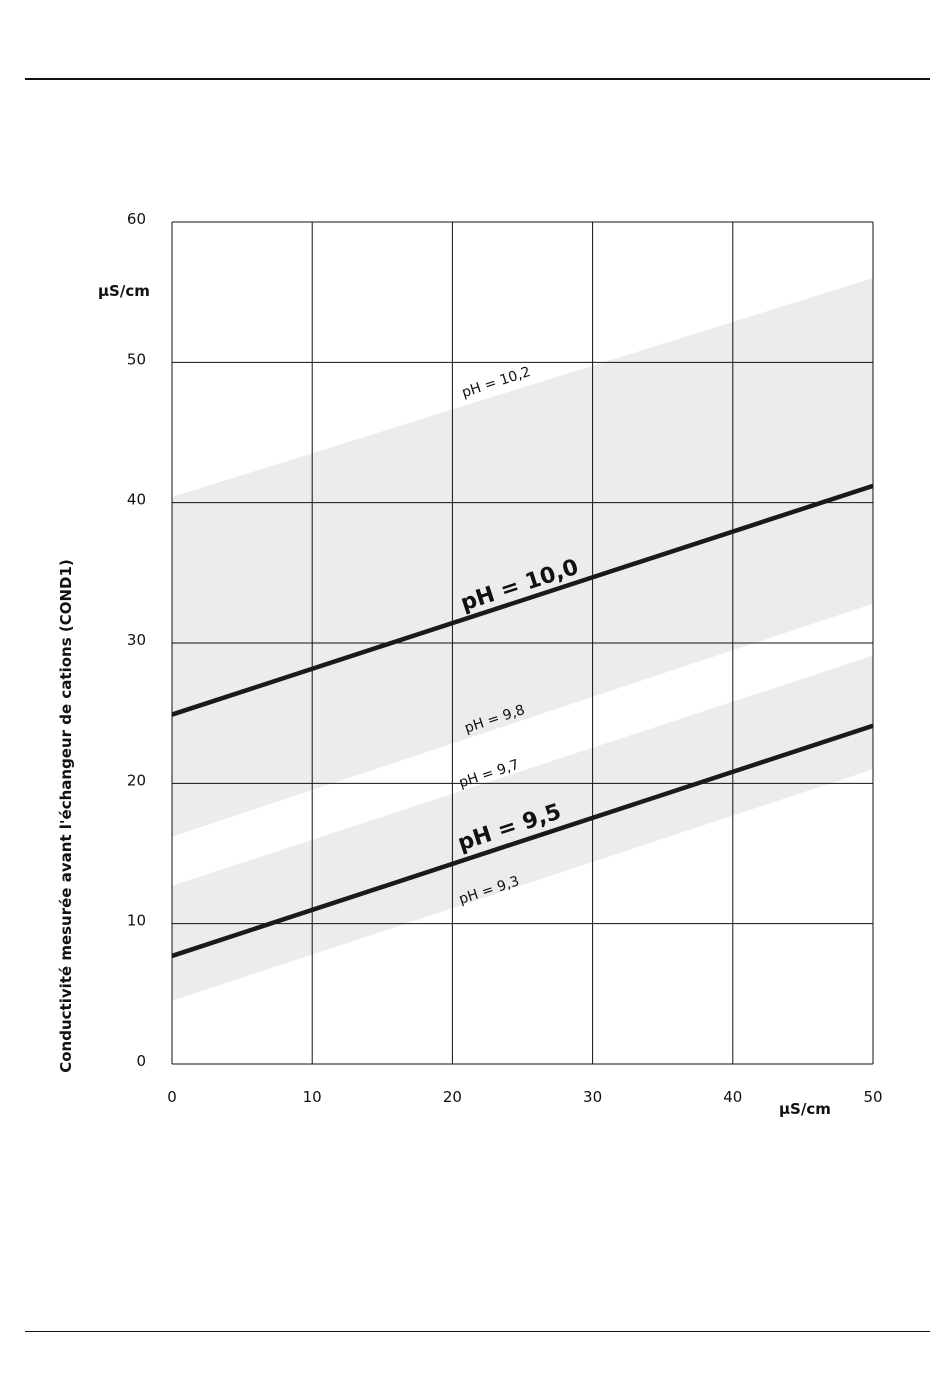 This screenshot has width=950, height=1393. Describe the element at coordinates (872, 1097) in the screenshot. I see `x-tick-label: 50` at that location.